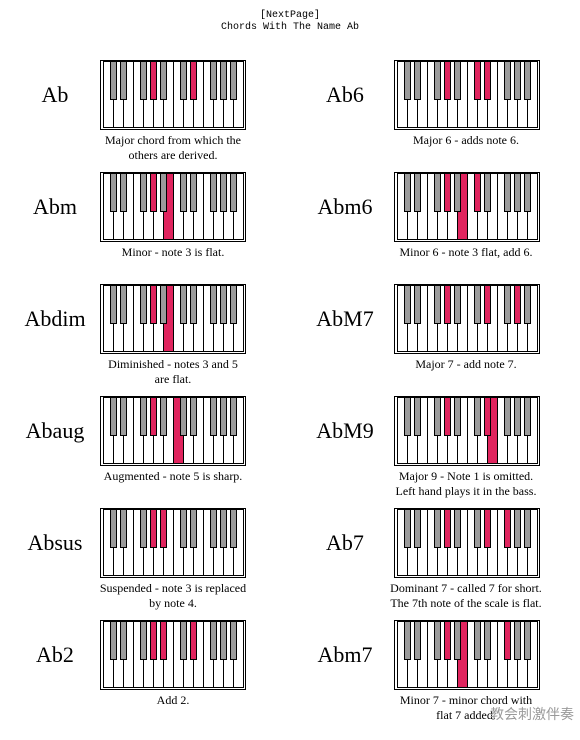  Describe the element at coordinates (173, 155) in the screenshot. I see `description-line: others are derived.` at that location.